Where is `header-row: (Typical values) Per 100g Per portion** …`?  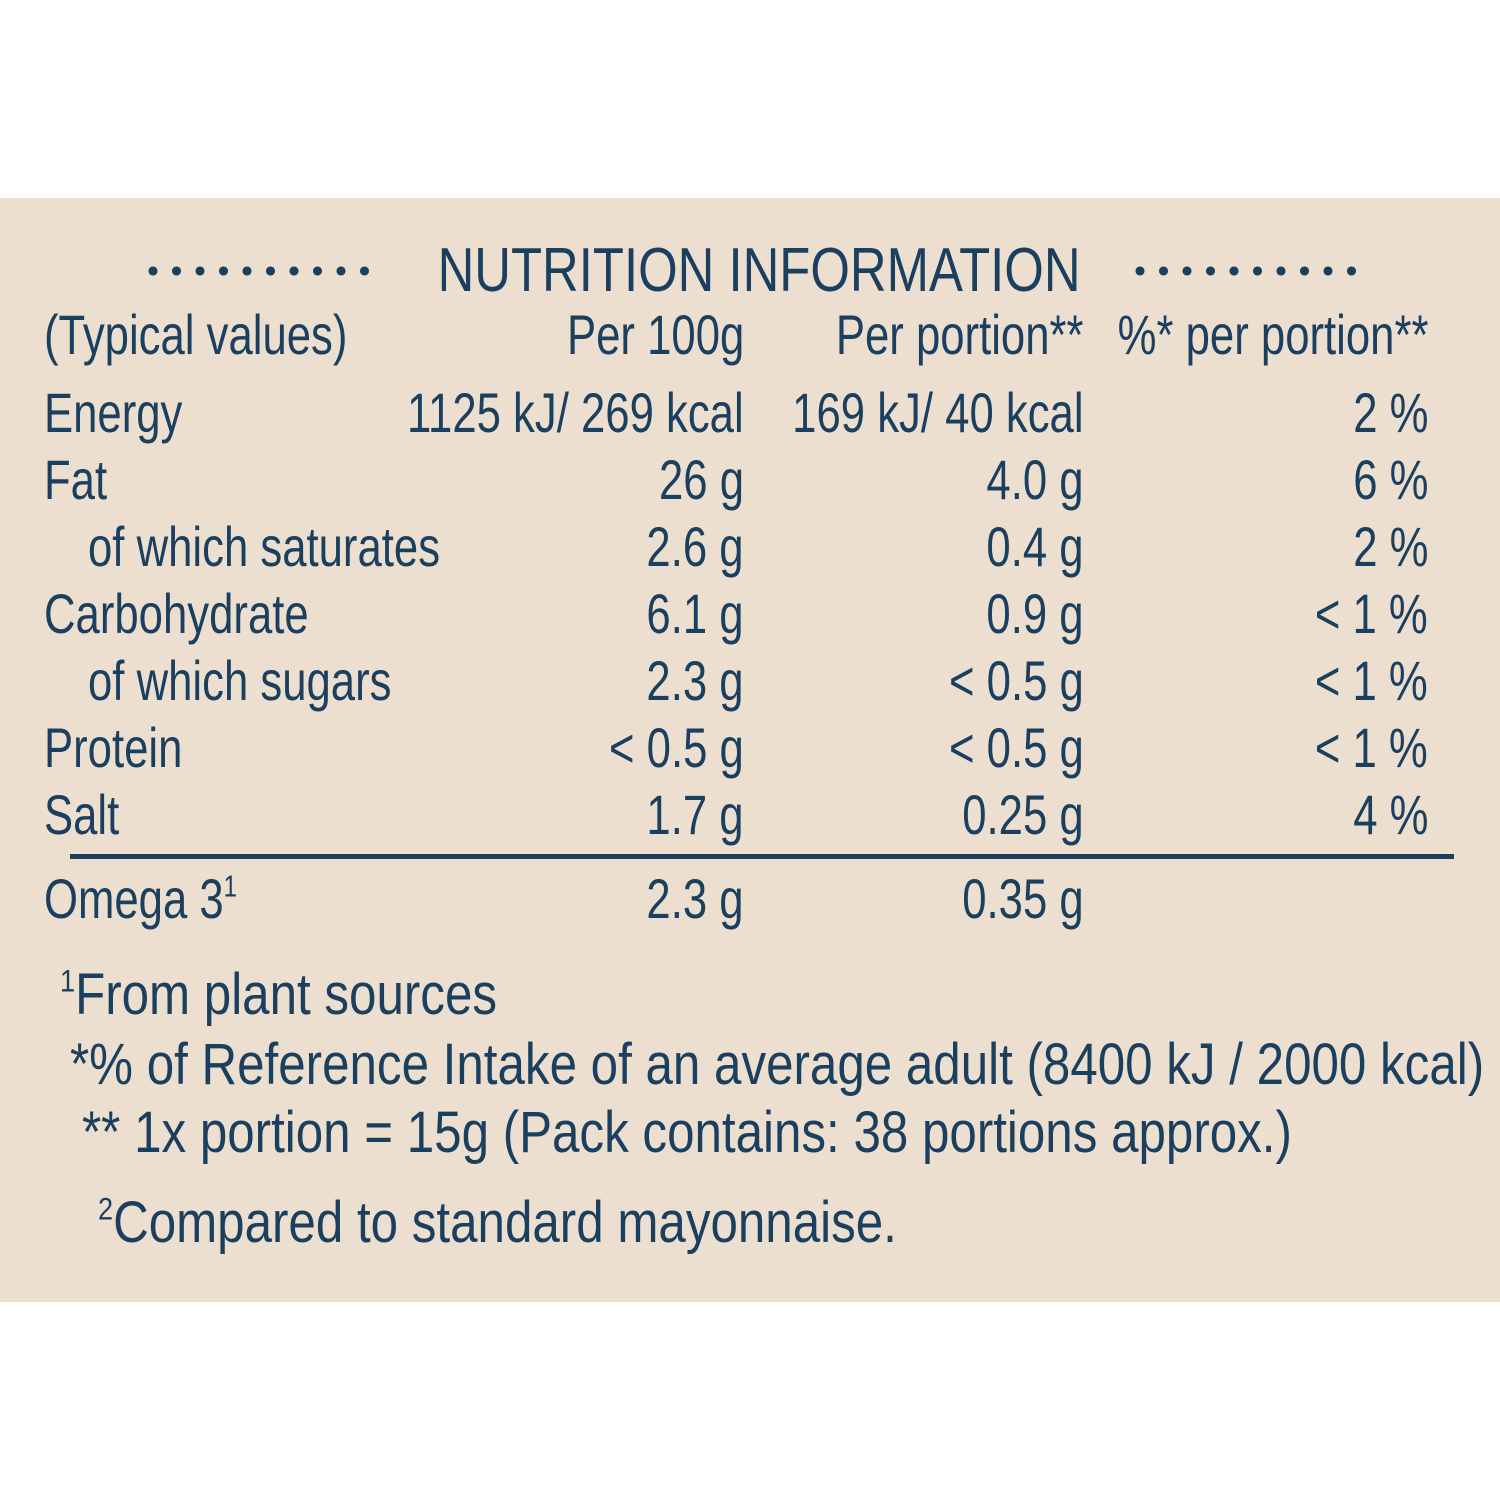 header-row: (Typical values) Per 100g Per portion** … is located at coordinates (750, 335).